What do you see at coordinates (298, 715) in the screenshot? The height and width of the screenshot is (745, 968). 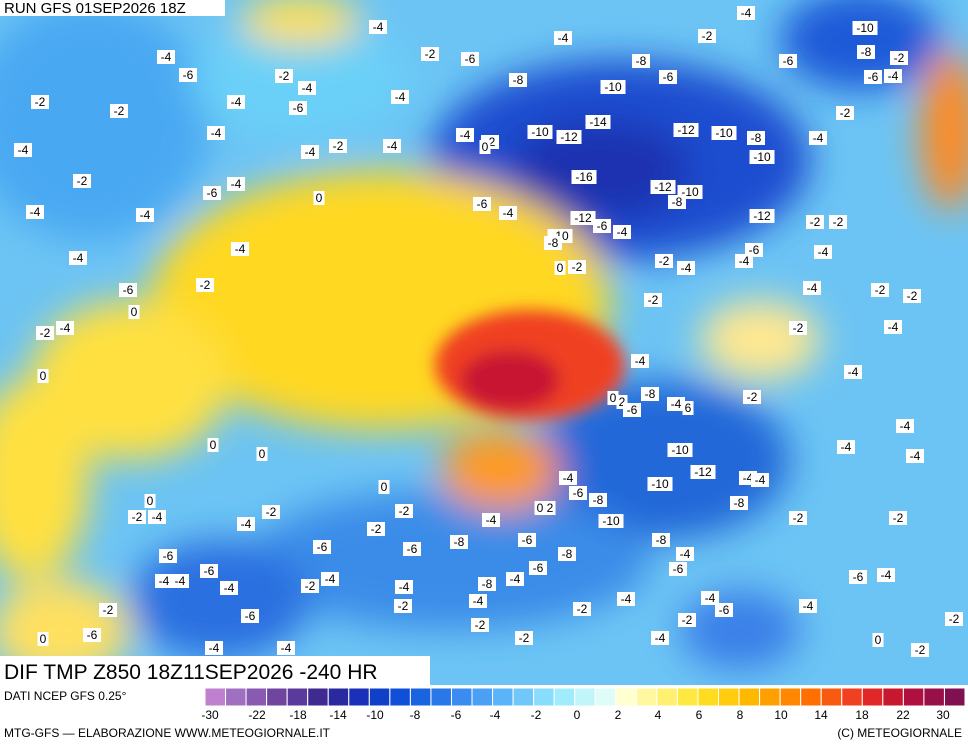 I see `colorbar-tick: -18` at bounding box center [298, 715].